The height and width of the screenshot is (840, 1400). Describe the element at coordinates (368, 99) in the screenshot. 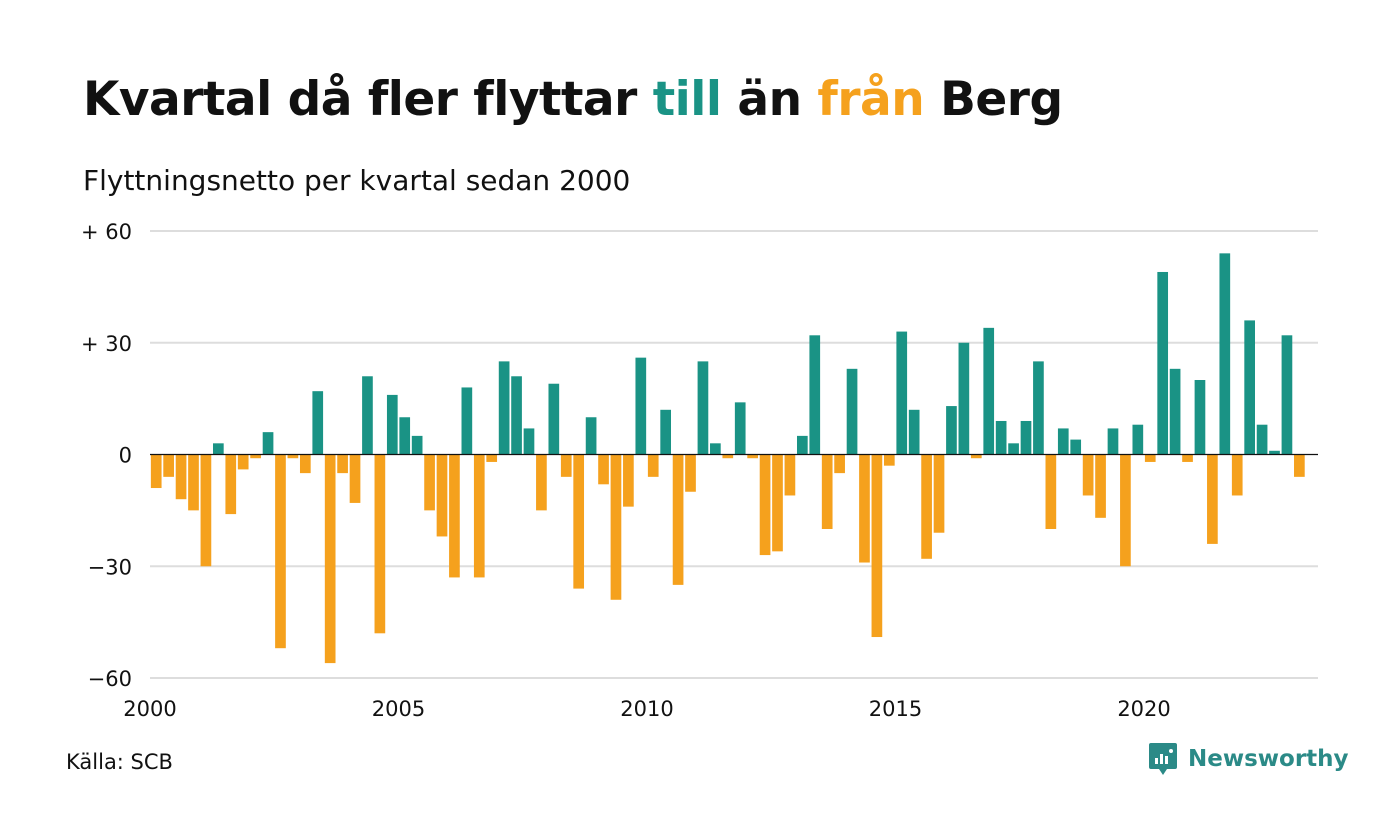

I see `title-part-1: Kvartal då fler flyttar` at that location.